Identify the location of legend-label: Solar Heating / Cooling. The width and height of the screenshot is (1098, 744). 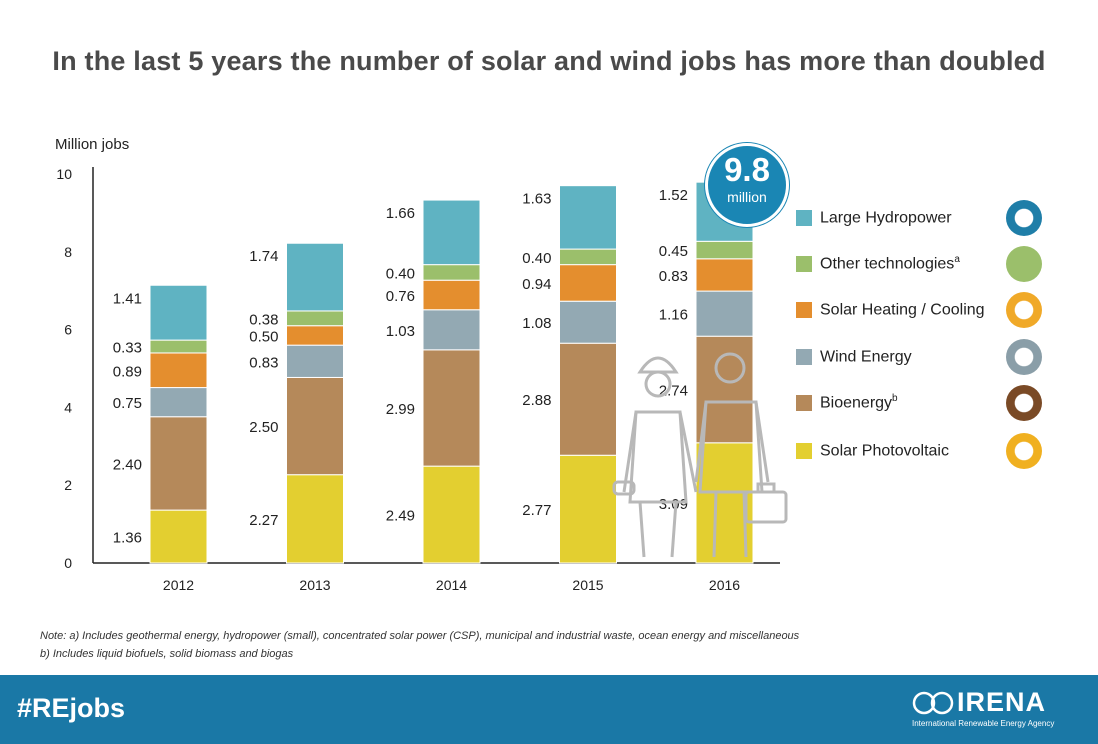
(902, 310).